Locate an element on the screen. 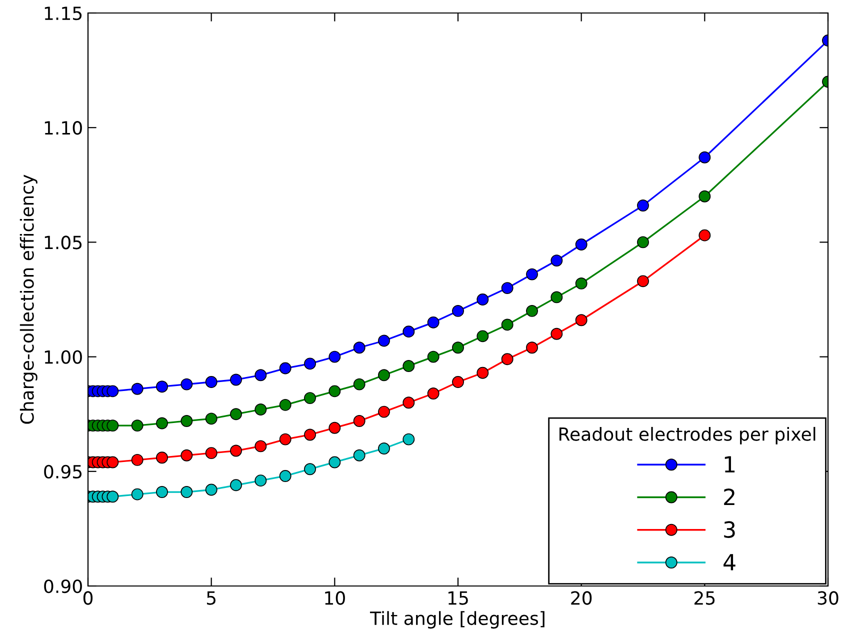  x-tick-label: 5 is located at coordinates (211, 598).